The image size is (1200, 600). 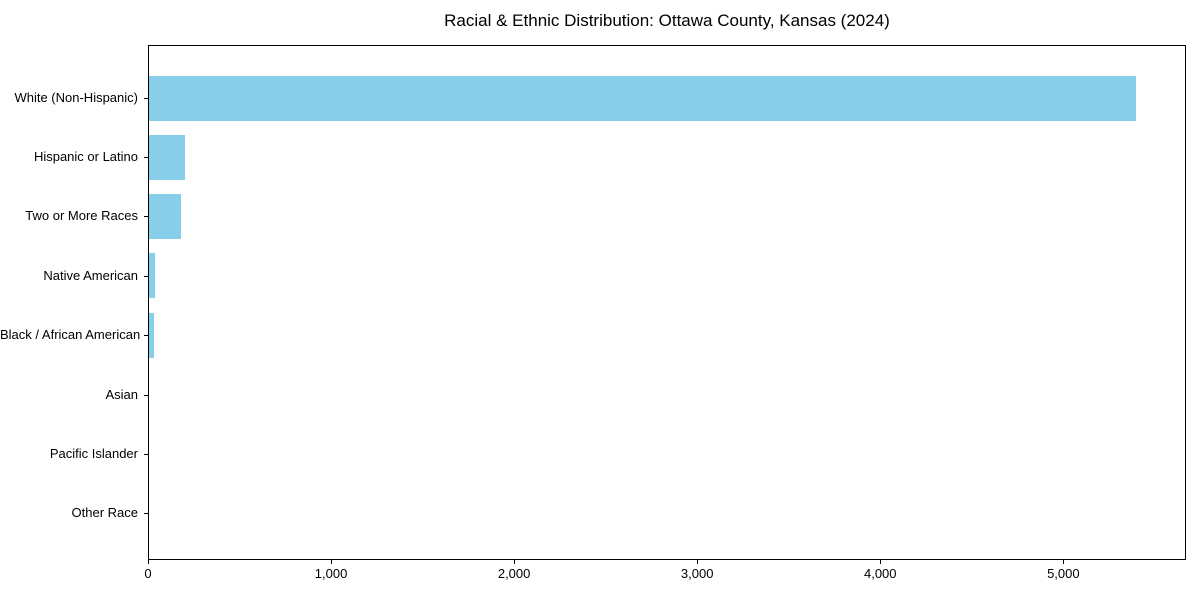 I want to click on y-tick-label: Native American, so click(x=90, y=275).